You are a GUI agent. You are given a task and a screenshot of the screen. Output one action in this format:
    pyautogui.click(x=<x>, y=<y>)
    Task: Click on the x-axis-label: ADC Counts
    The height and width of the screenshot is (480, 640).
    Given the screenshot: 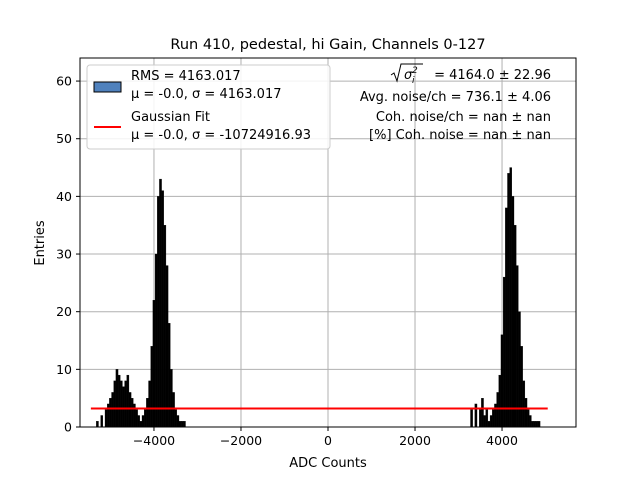 What is the action you would take?
    pyautogui.click(x=328, y=463)
    